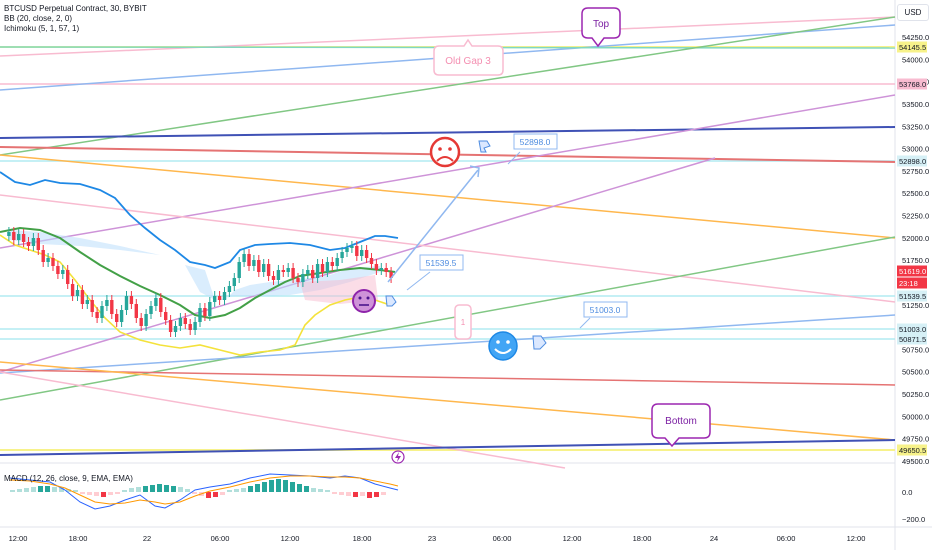  Describe the element at coordinates (364, 301) in the screenshot. I see `neutral-face-icon` at that location.